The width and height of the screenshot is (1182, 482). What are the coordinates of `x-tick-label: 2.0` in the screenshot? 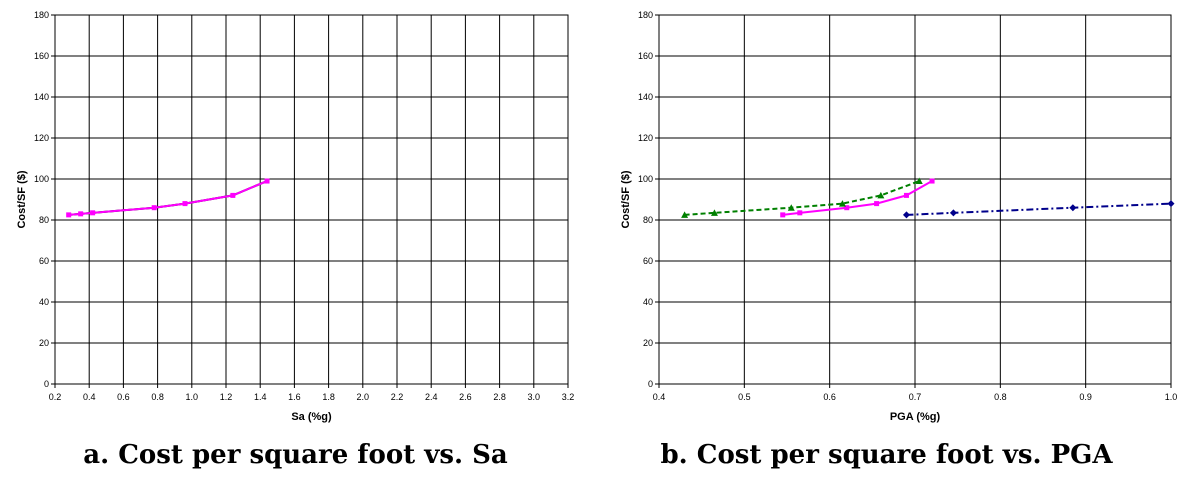 It's located at (363, 397).